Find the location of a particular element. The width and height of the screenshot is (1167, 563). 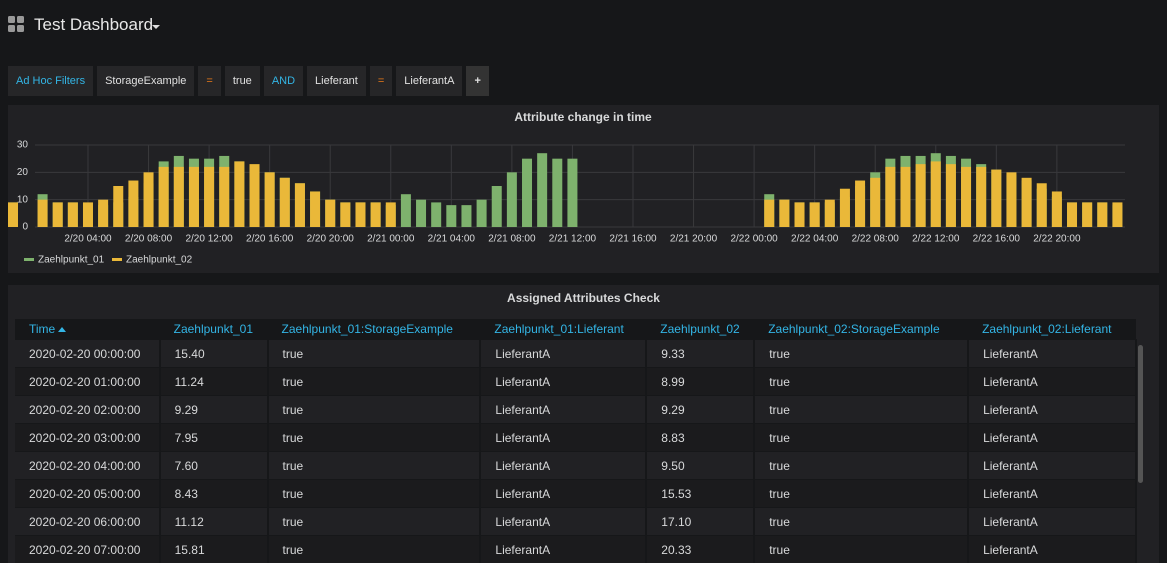

dashboard-icon is located at coordinates (17, 25).